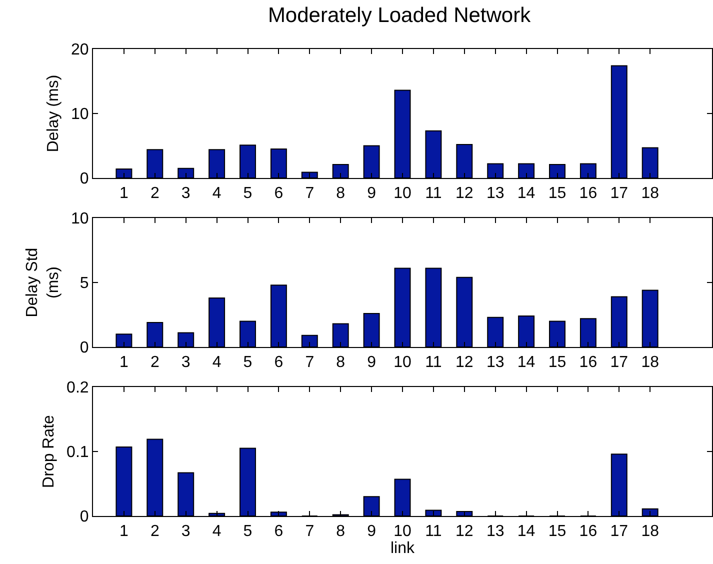 The width and height of the screenshot is (713, 564). Describe the element at coordinates (400, 15) in the screenshot. I see `chart-title: Moderately Loaded Network` at that location.